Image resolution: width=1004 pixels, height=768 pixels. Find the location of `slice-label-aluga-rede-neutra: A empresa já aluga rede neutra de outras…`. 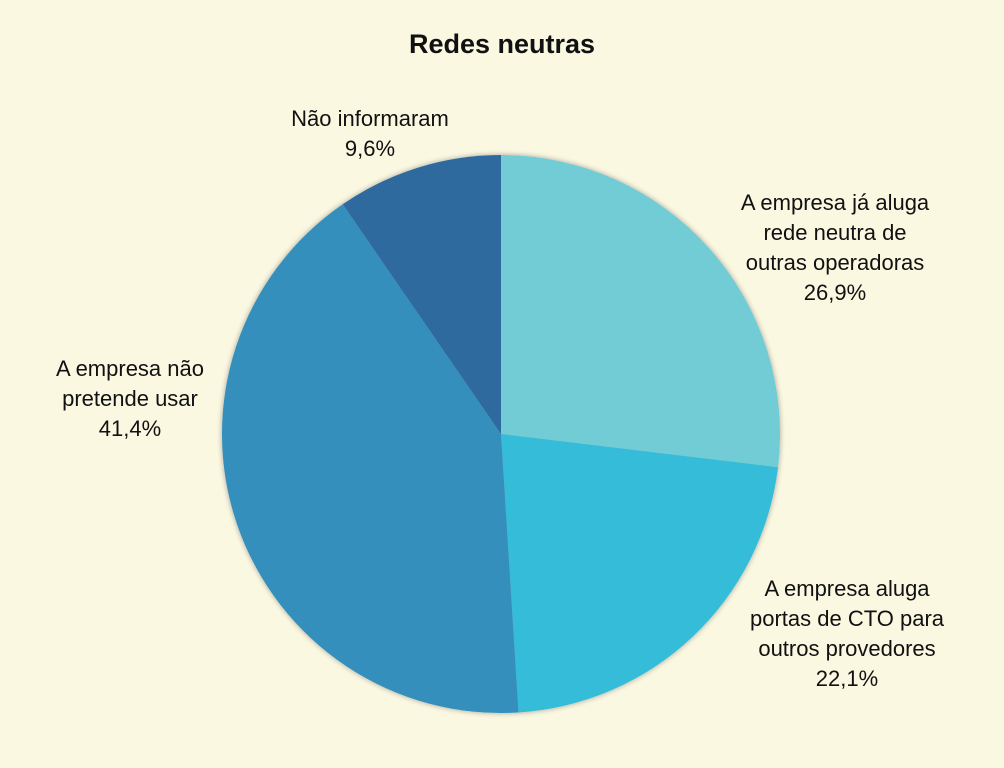

slice-label-aluga-rede-neutra: A empresa já aluga rede neutra de outras… is located at coordinates (835, 248).